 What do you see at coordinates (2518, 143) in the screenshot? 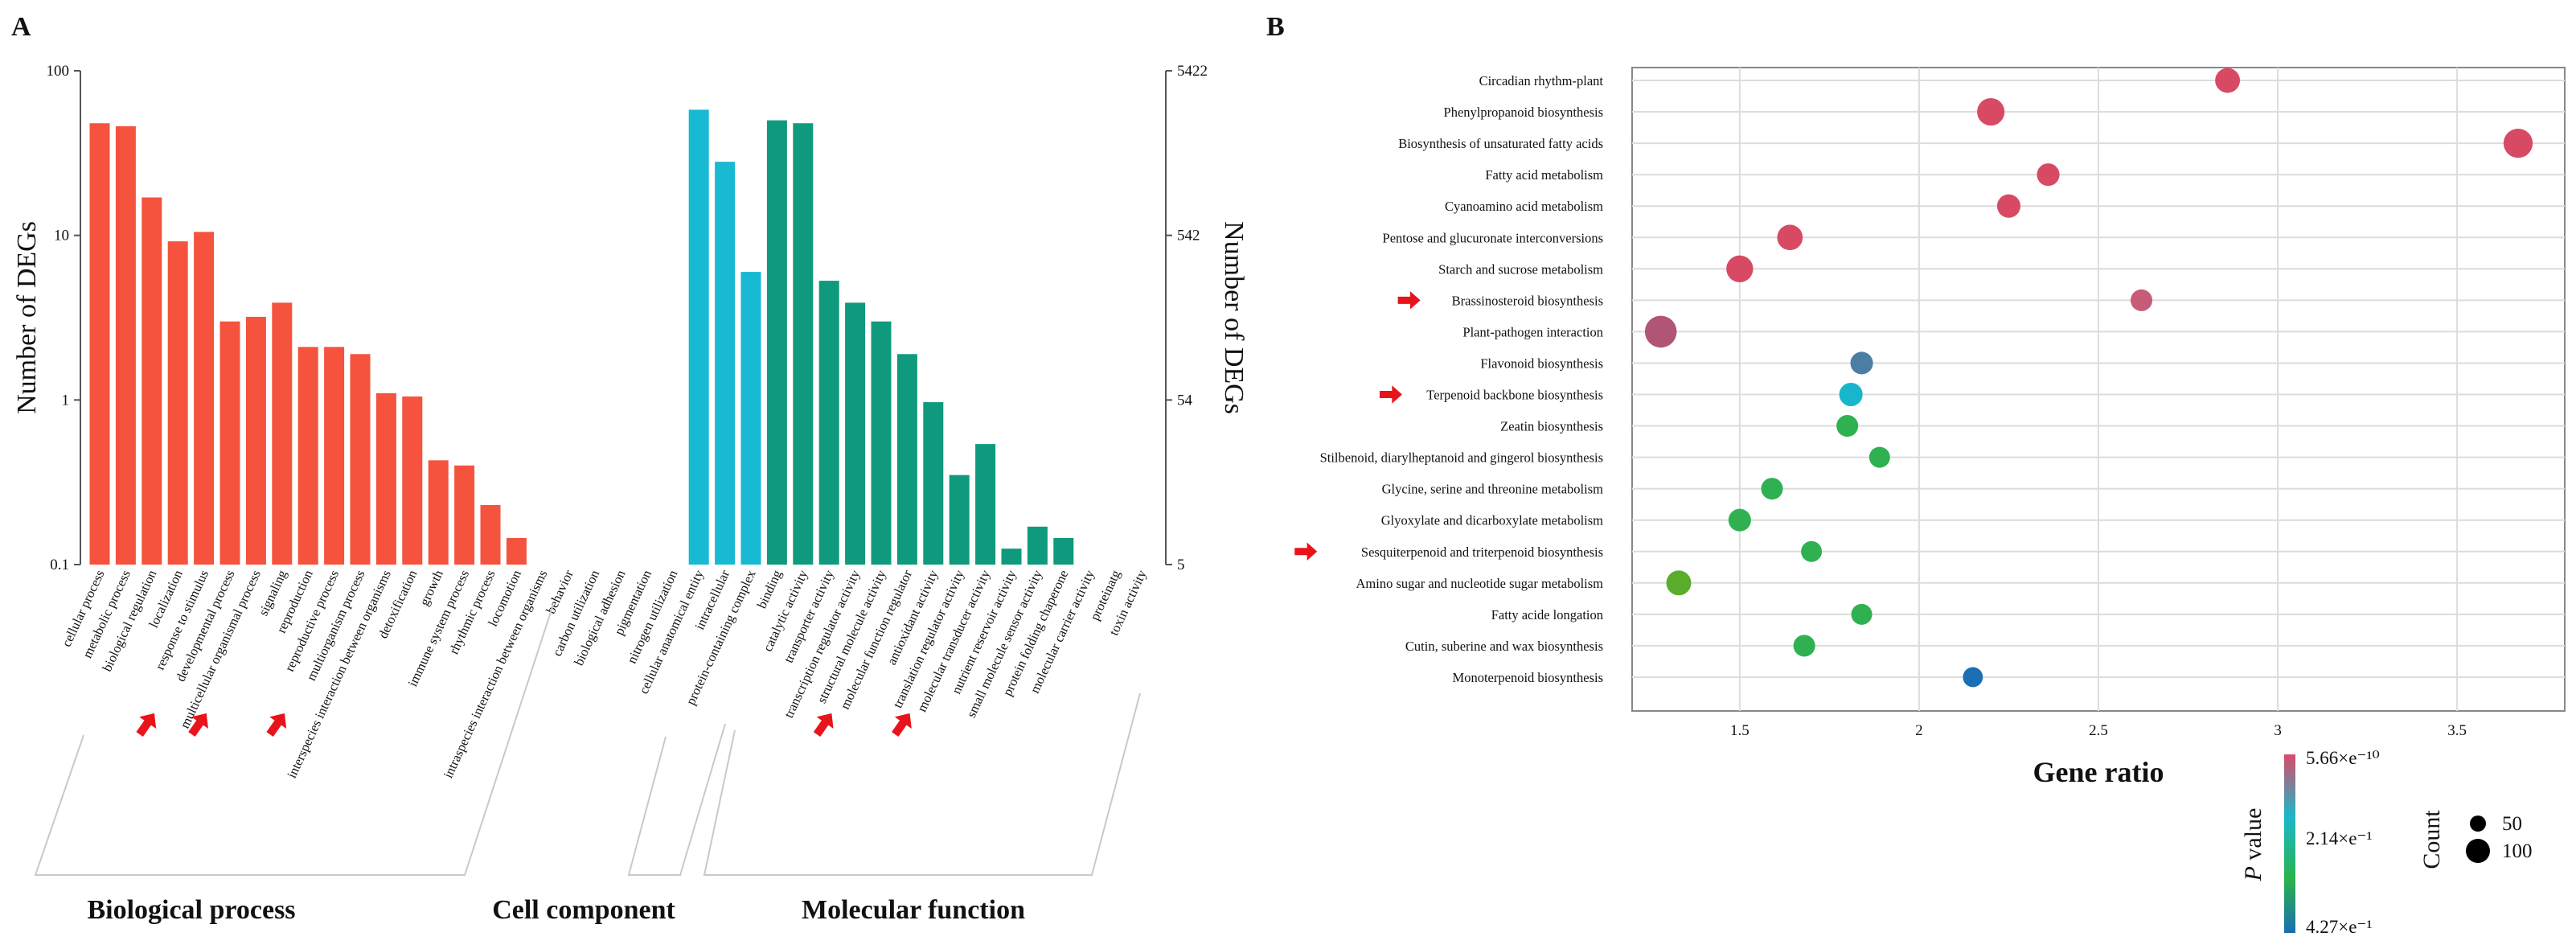
I see `point-biosynthesis-of-unsaturated-fatty-acids` at bounding box center [2518, 143].